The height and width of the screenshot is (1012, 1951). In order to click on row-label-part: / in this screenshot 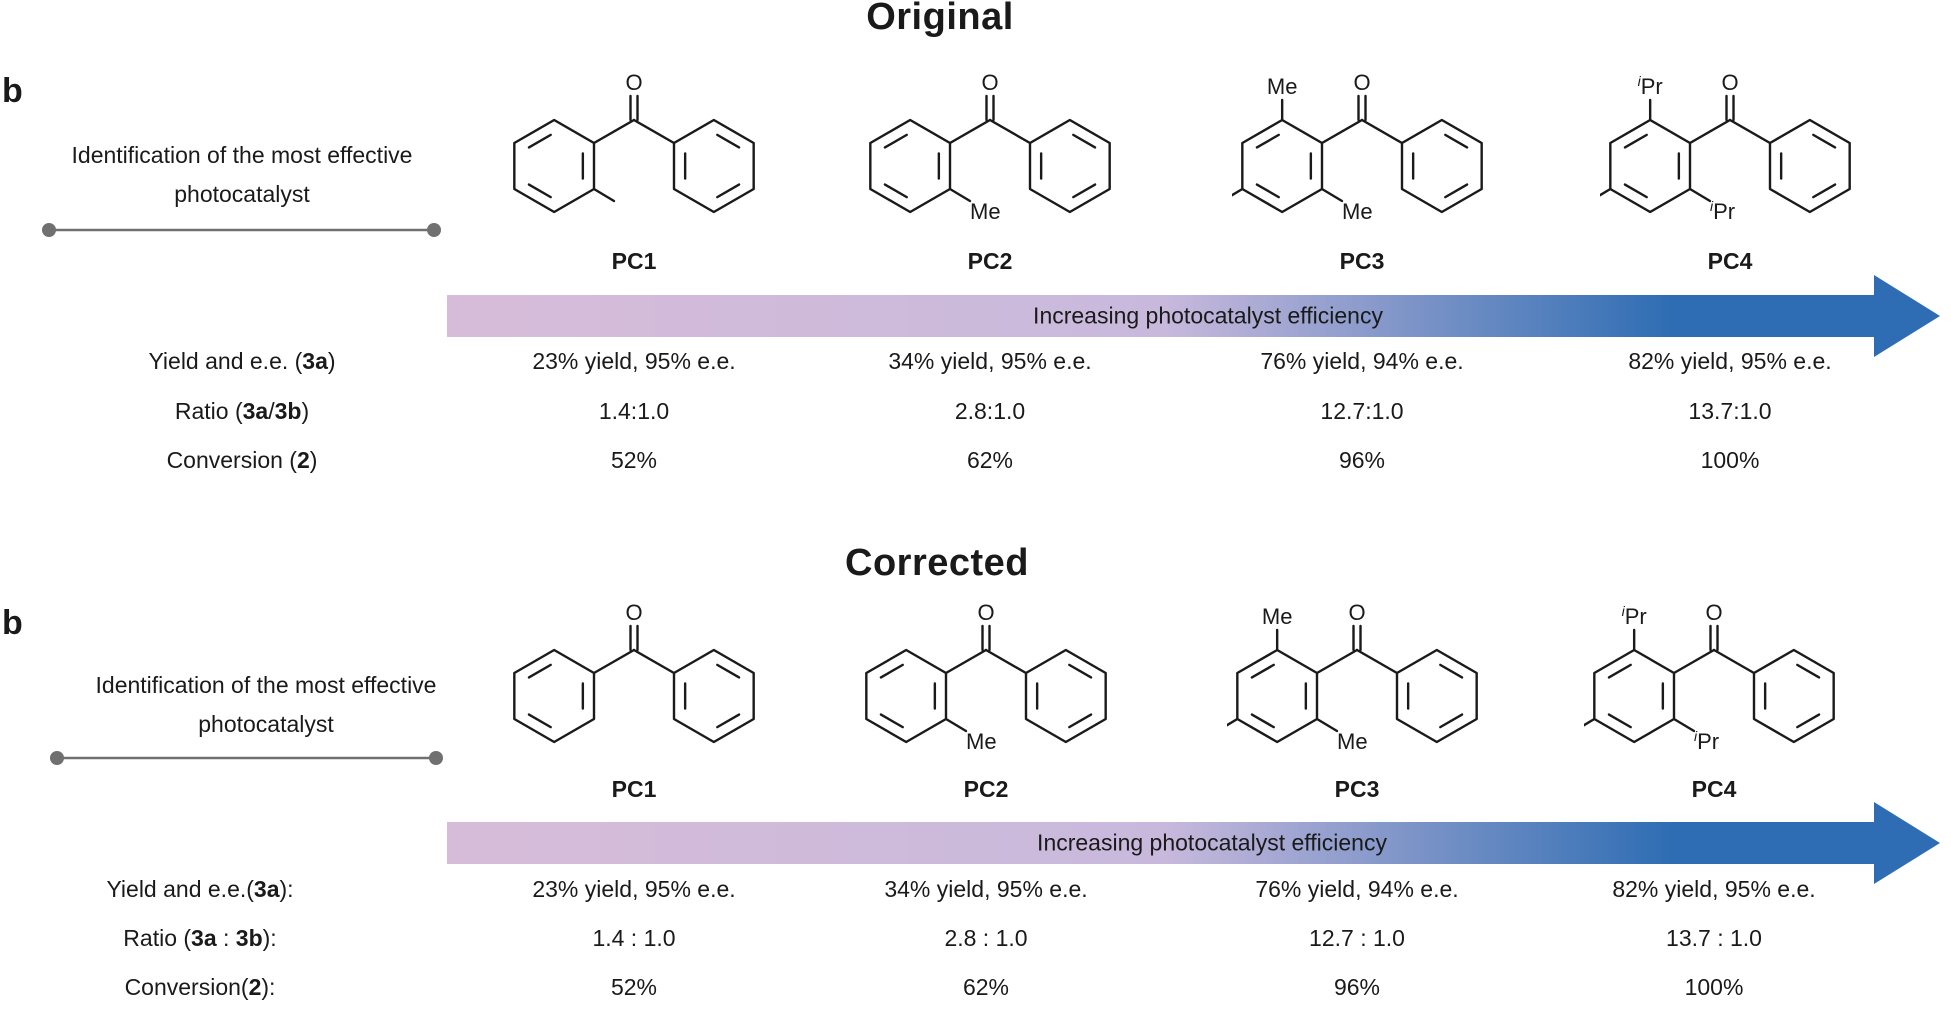, I will do `click(271, 411)`.